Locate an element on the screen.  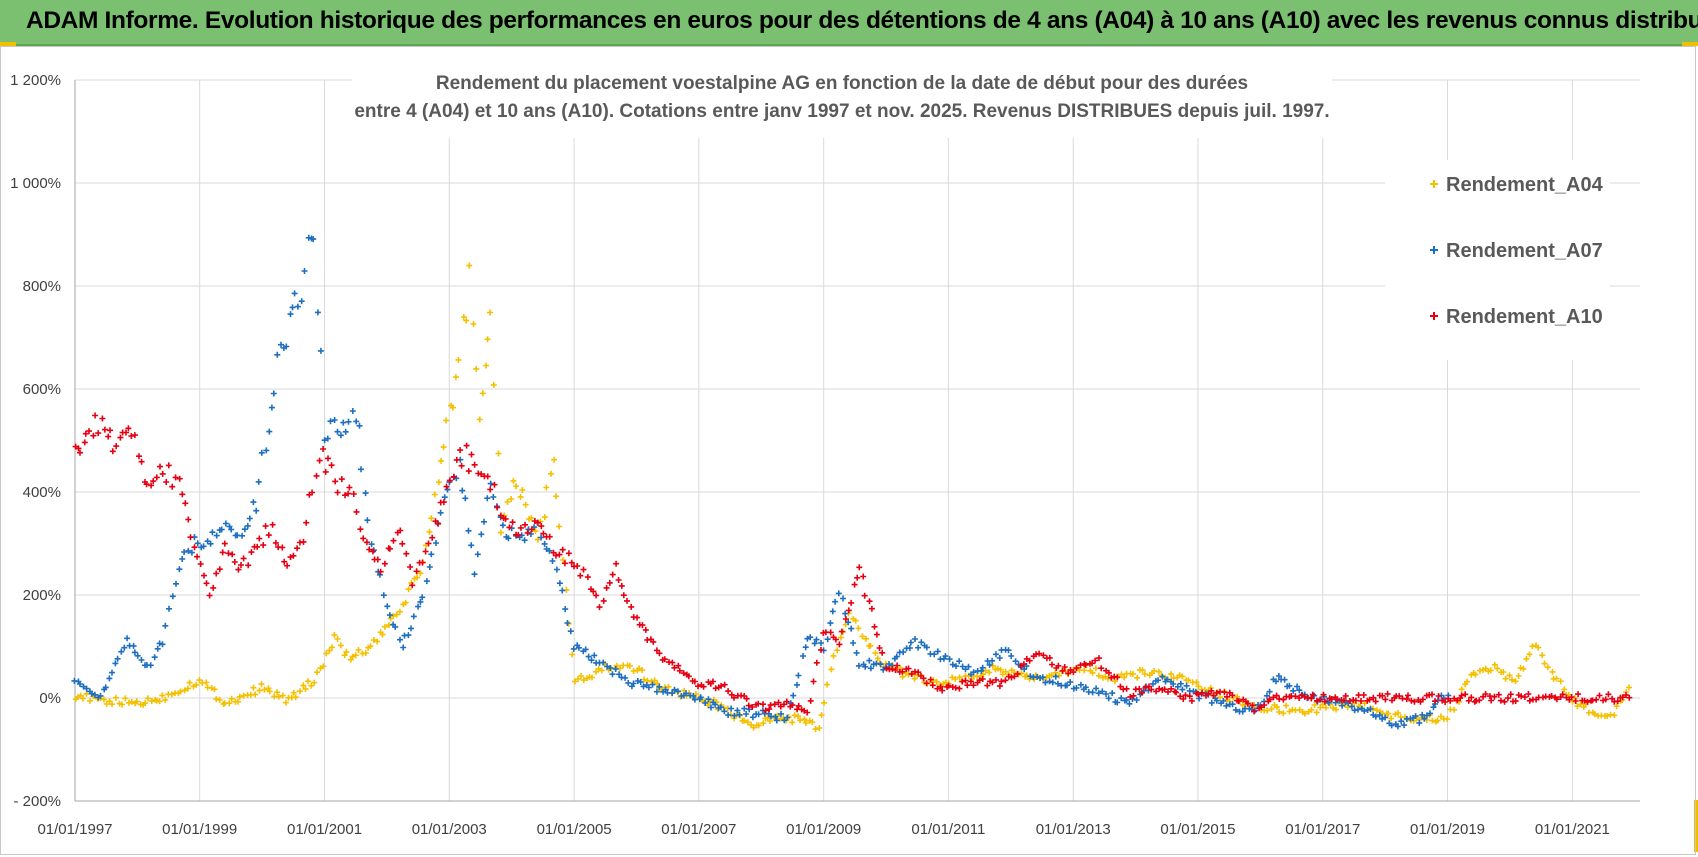
x-tick-label: 01/01/1999 is located at coordinates (199, 829).